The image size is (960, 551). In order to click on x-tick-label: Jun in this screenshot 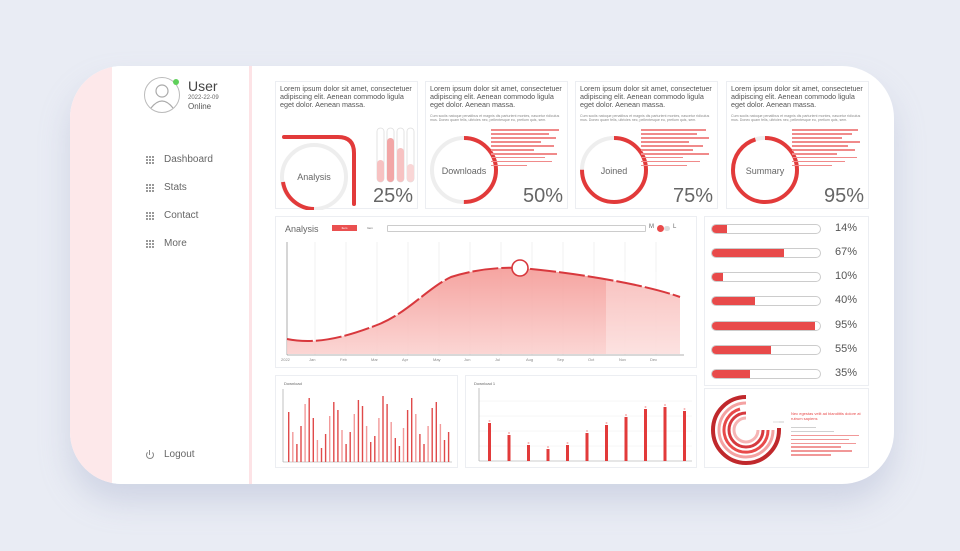, I will do `click(467, 359)`.